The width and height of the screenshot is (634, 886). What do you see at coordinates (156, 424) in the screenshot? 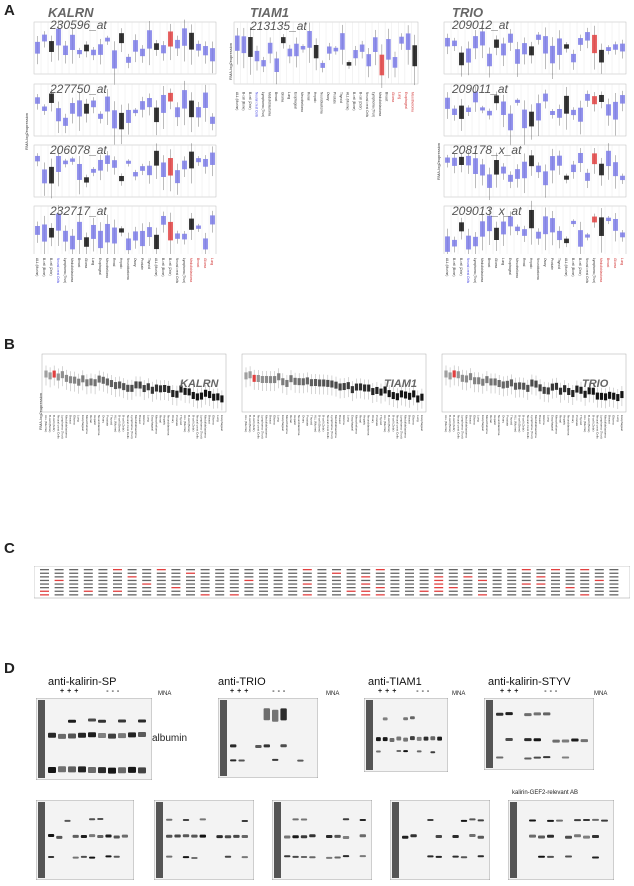
I see `tissue-label: Mesothelioma` at bounding box center [156, 424].